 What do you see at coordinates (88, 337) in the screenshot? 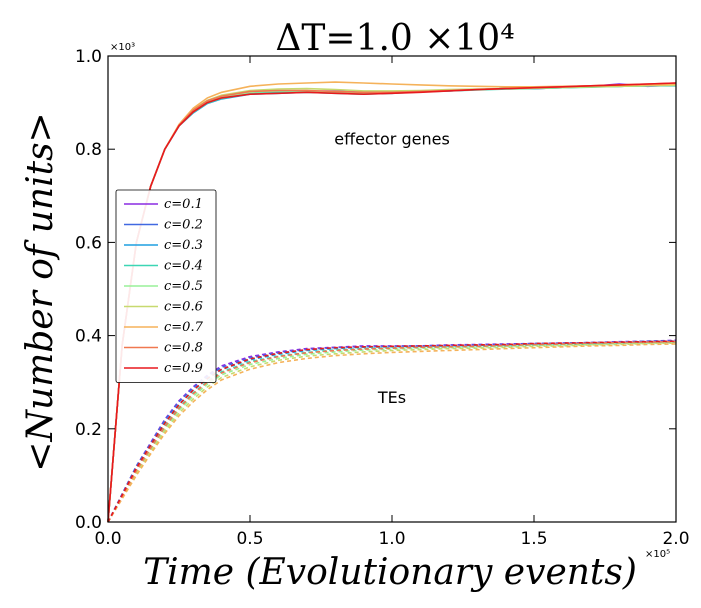
I see `y-tick-label: 0.4` at bounding box center [88, 337].